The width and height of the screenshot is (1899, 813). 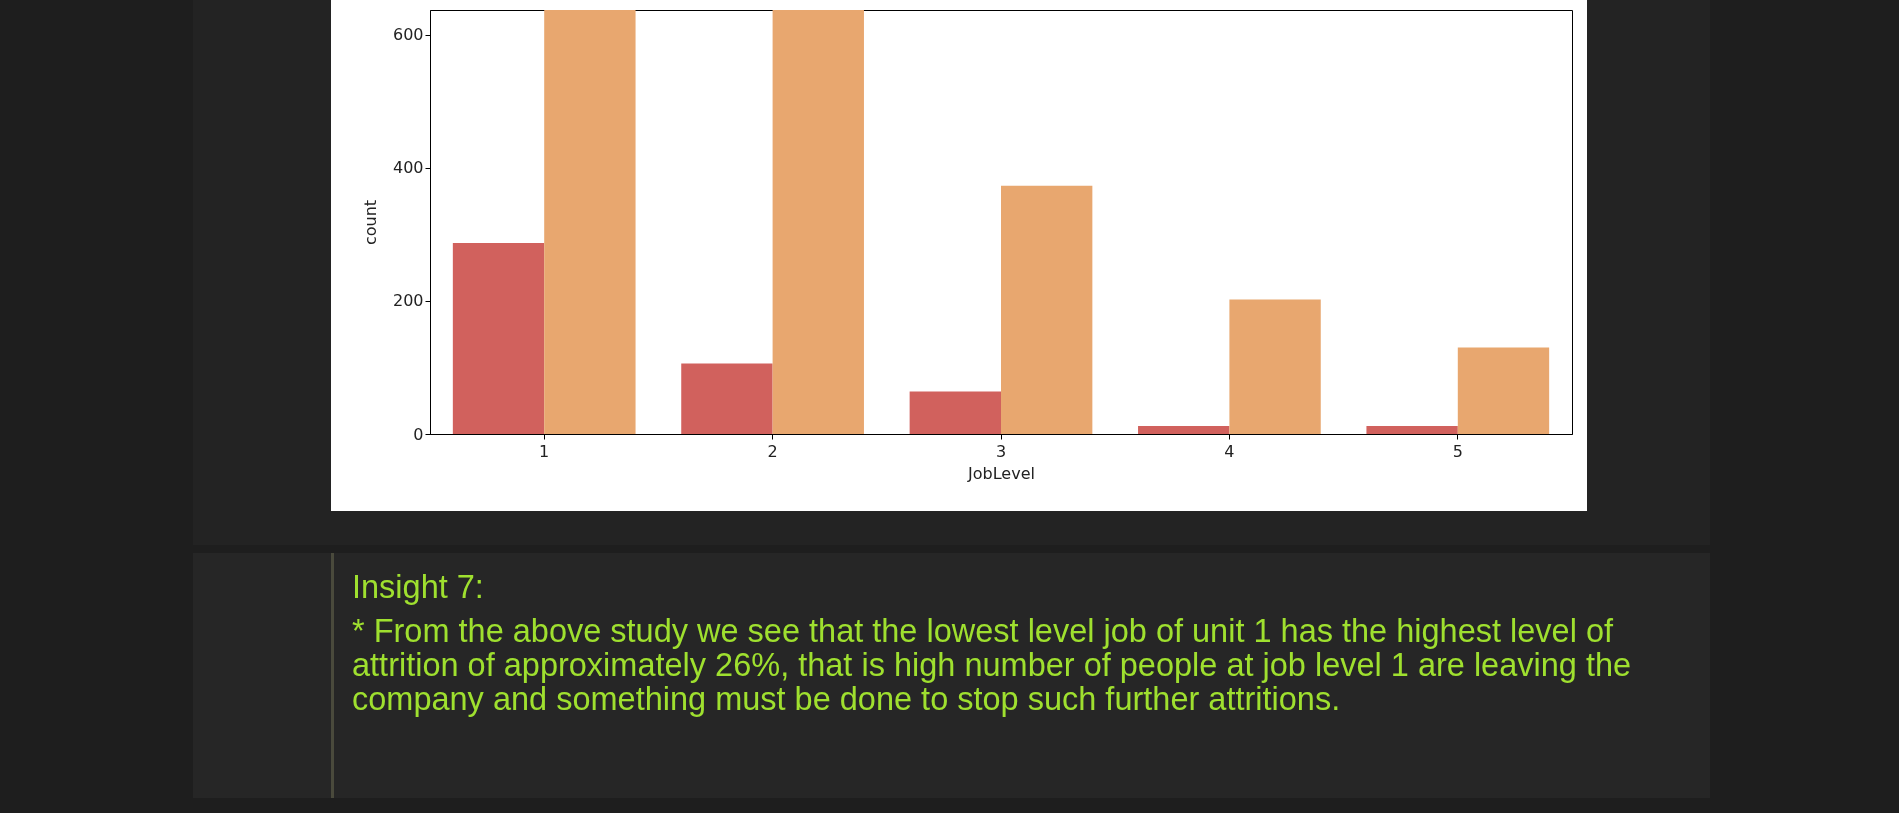 What do you see at coordinates (1001, 451) in the screenshot?
I see `x-tick-label: 3` at bounding box center [1001, 451].